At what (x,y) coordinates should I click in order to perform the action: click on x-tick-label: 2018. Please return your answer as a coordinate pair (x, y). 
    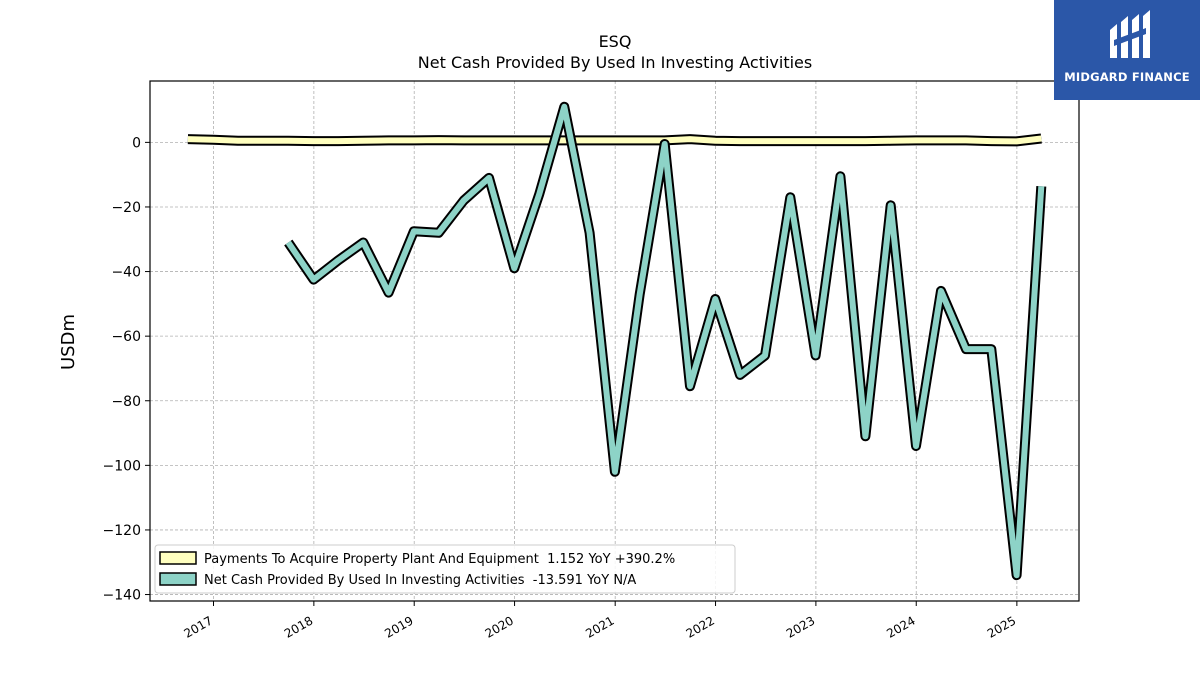
    Looking at the image, I should click on (298, 626).